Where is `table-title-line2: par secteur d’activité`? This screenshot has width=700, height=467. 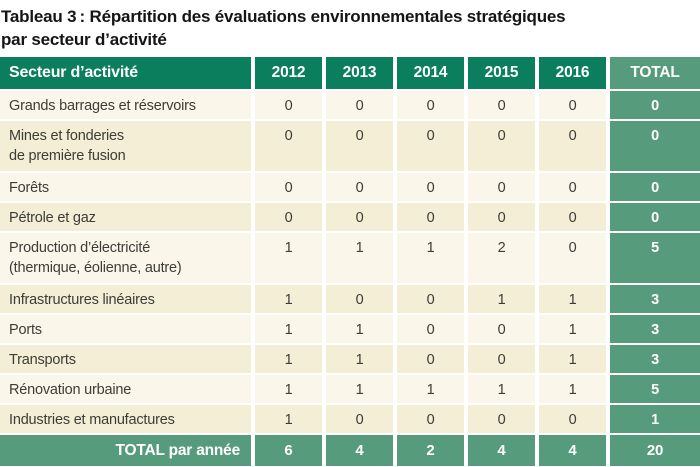 table-title-line2: par secteur d’activité is located at coordinates (84, 39).